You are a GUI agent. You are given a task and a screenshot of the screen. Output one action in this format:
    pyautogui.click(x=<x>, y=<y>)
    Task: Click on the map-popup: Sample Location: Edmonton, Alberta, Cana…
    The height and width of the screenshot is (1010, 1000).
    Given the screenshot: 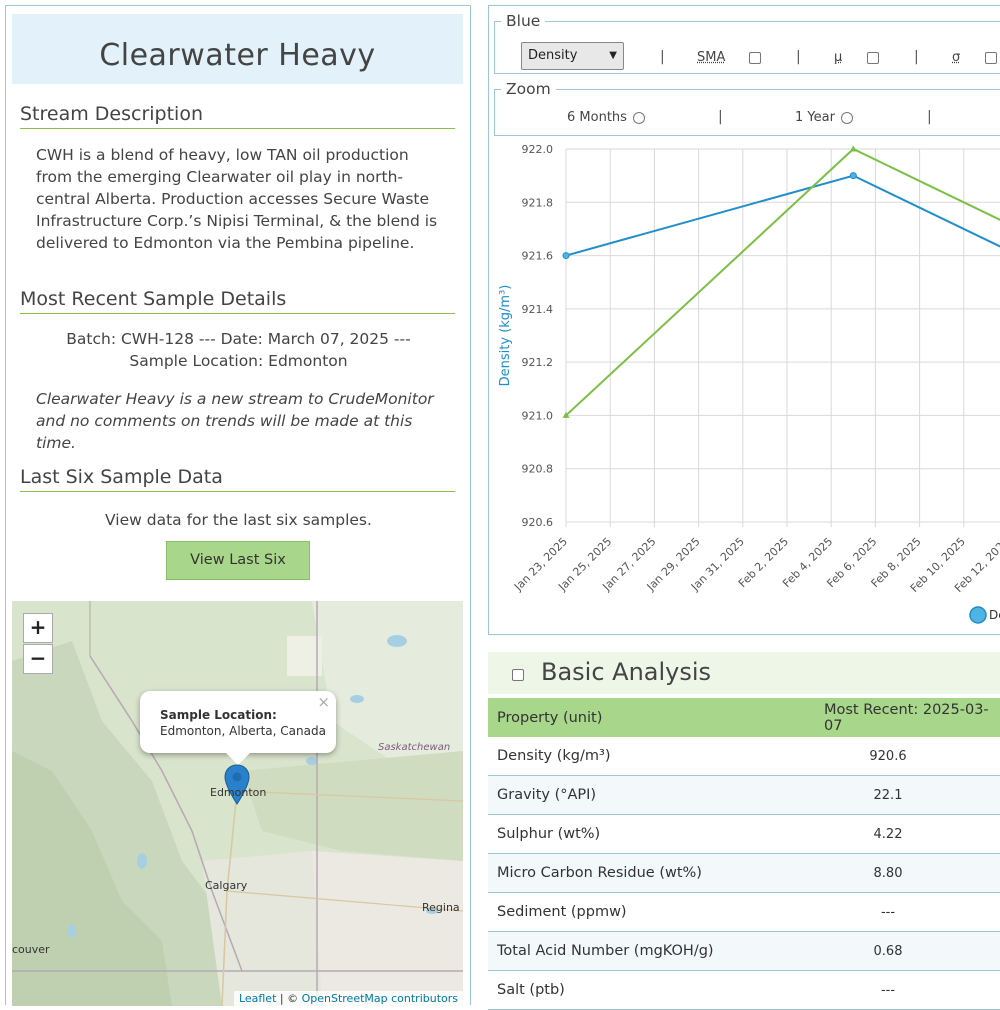 What is the action you would take?
    pyautogui.click(x=238, y=722)
    